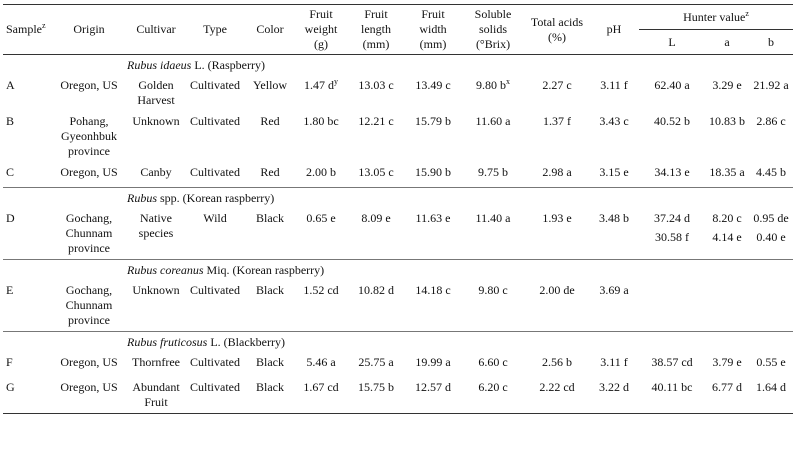 This screenshot has height=453, width=795. What do you see at coordinates (727, 395) in the screenshot?
I see `hunter-cell: 6.77 d` at bounding box center [727, 395].